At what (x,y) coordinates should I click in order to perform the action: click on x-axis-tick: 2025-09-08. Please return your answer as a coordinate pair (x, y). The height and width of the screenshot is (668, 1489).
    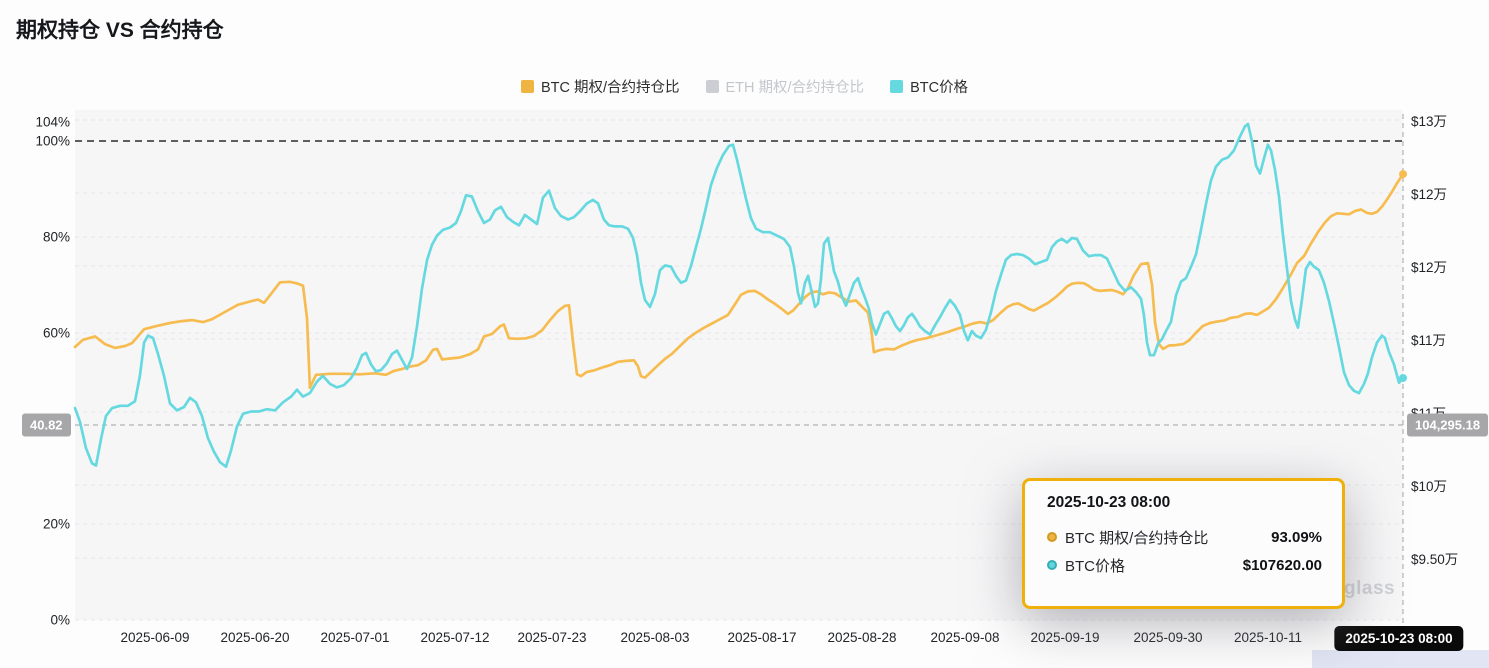
    Looking at the image, I should click on (965, 637).